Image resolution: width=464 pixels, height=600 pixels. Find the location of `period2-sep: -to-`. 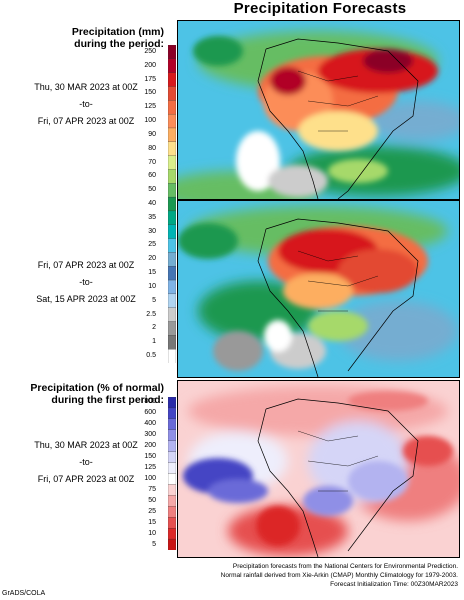

period2-sep: -to- is located at coordinates (86, 282).